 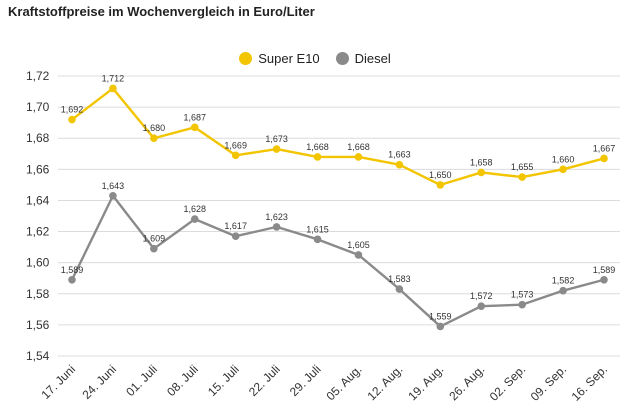 I want to click on x-tick-label: 17. Juni, so click(x=59, y=382).